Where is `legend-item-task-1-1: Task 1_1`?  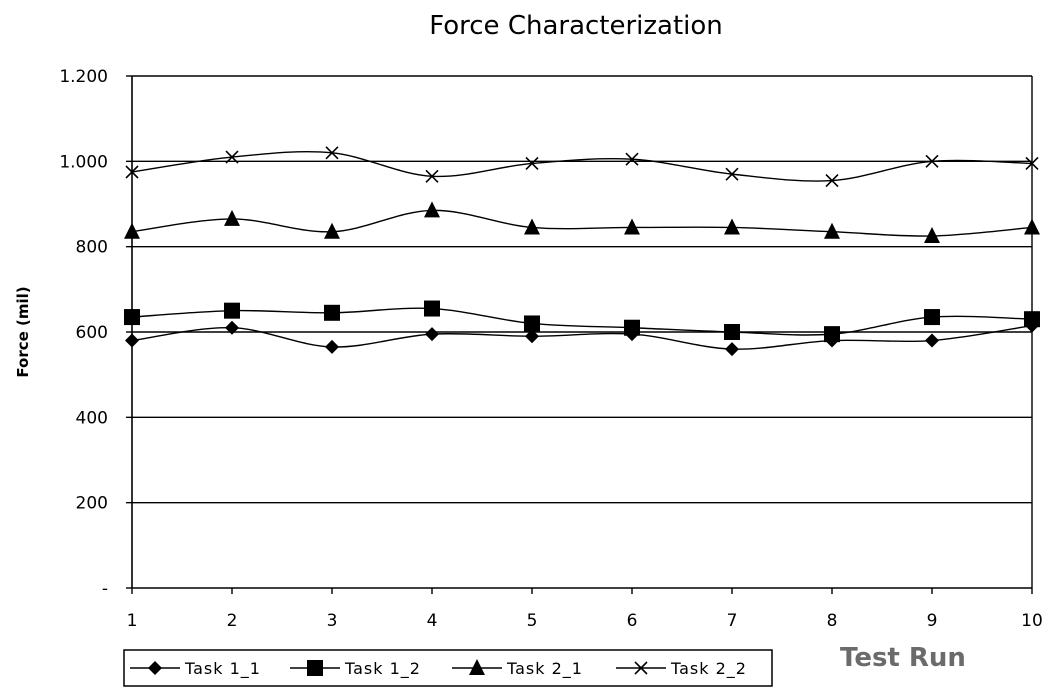
legend-item-task-1-1: Task 1_1 is located at coordinates (195, 669).